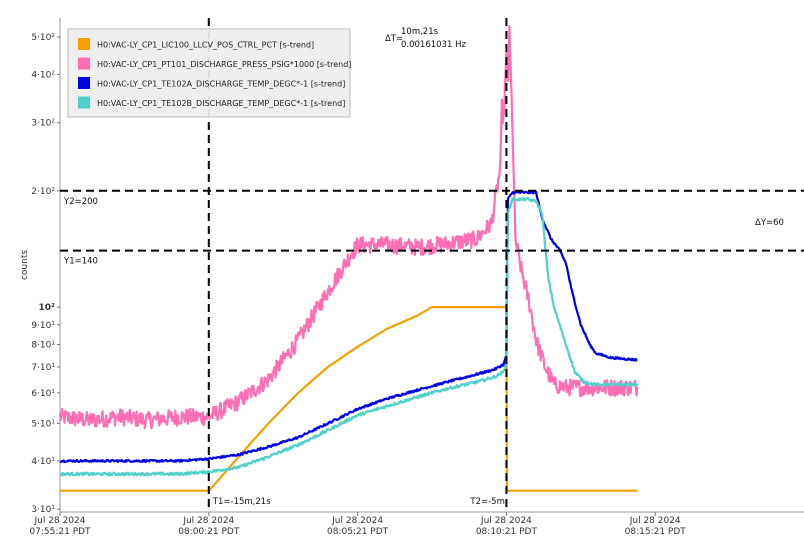  I want to click on y-tick-label: 2·10², so click(43, 192).